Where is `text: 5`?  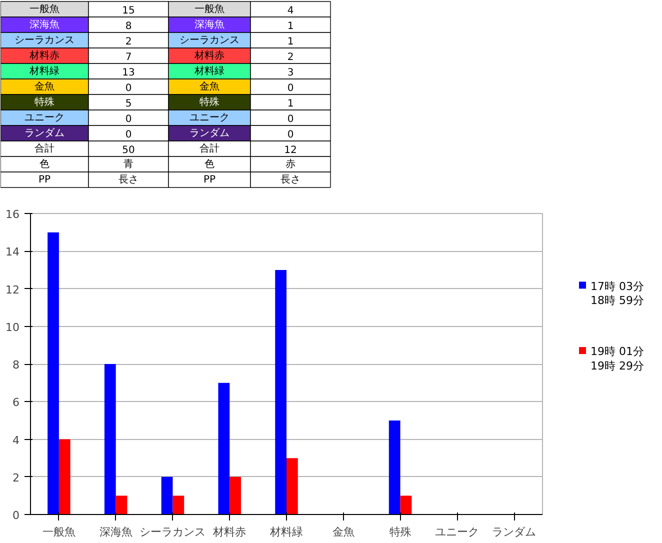 text: 5 is located at coordinates (128, 104).